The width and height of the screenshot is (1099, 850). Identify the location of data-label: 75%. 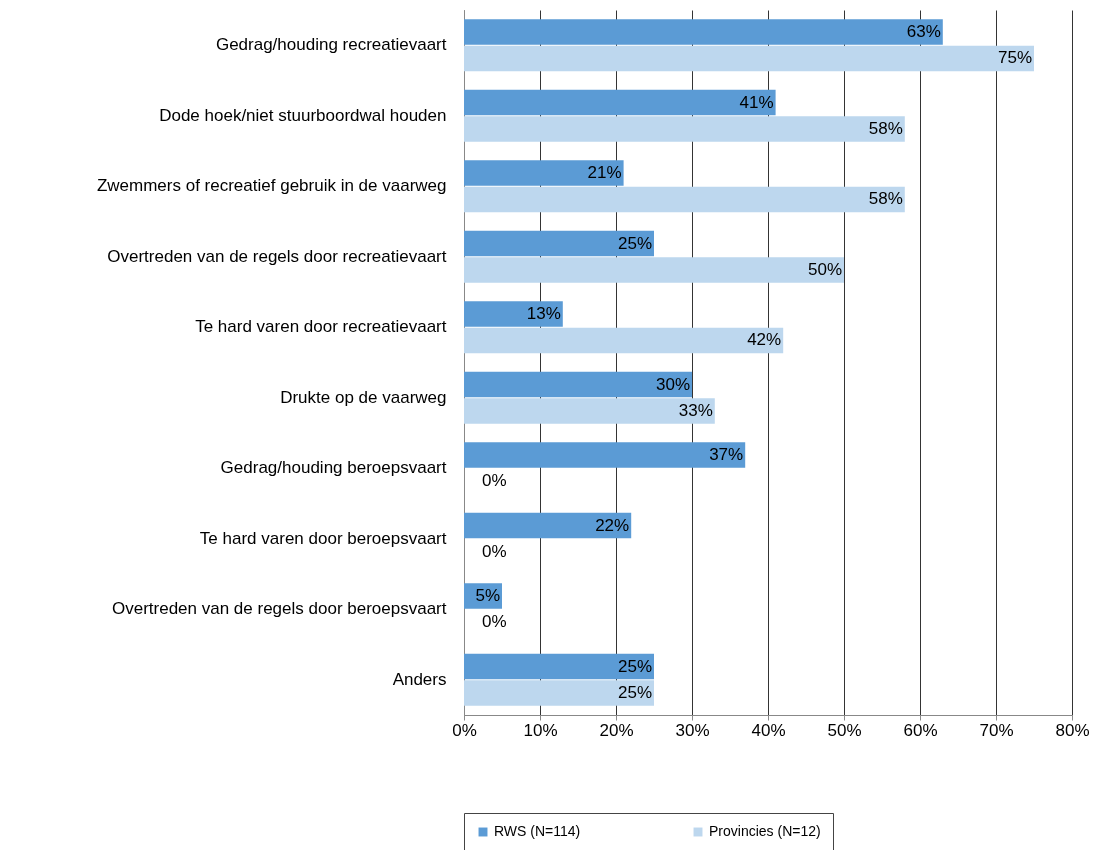
(1014, 58).